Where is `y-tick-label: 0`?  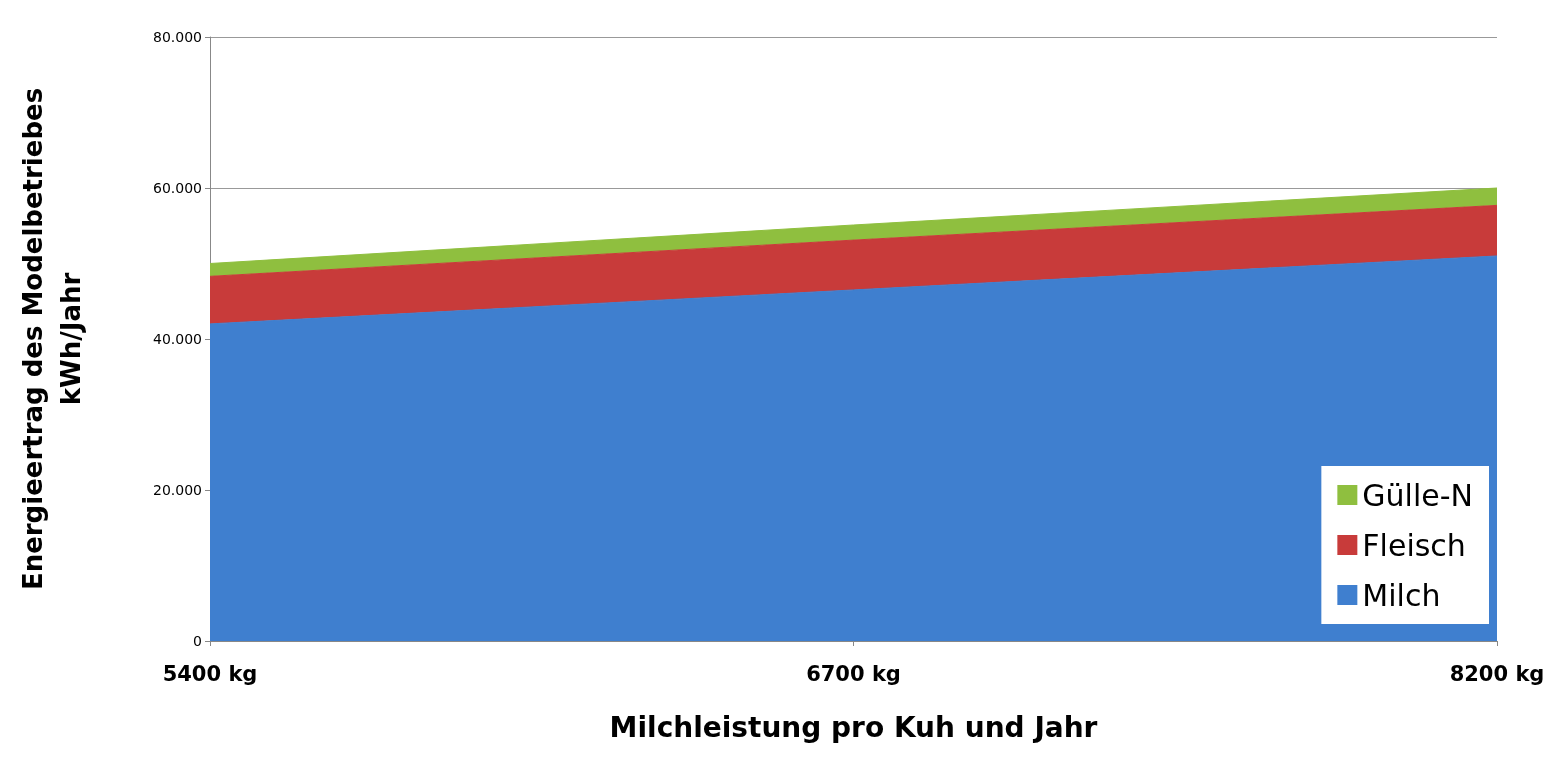 y-tick-label: 0 is located at coordinates (197, 641).